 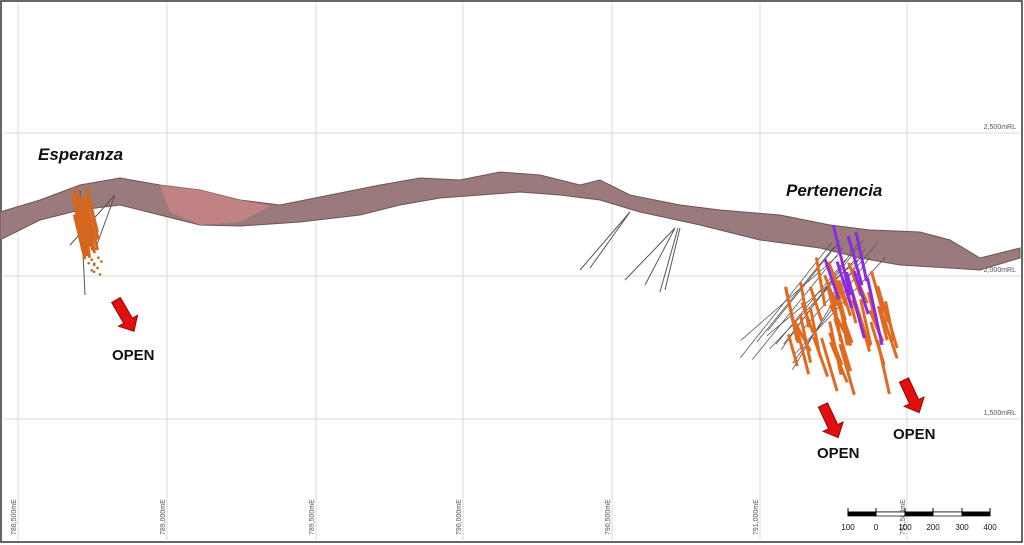 I want to click on elevation-label: 1,500mRL, so click(x=1000, y=413).